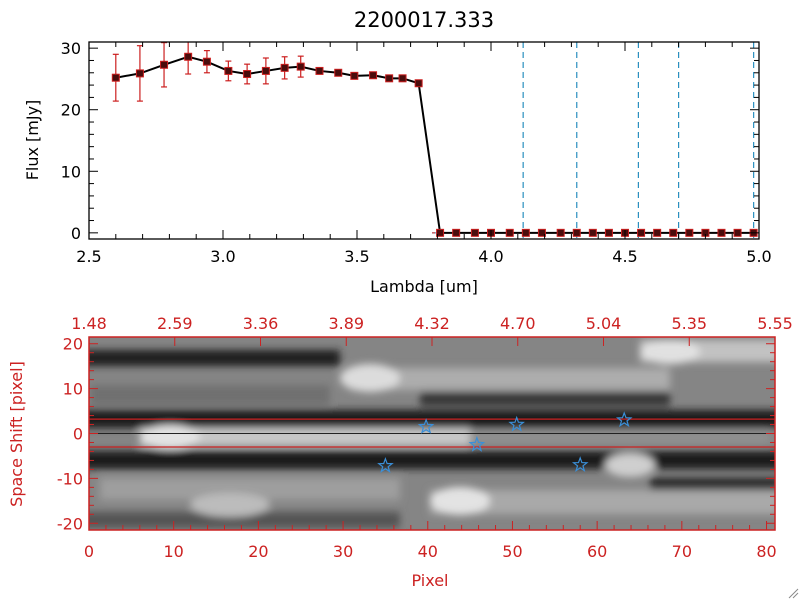 The width and height of the screenshot is (800, 600). I want to click on x-tick-label: 3.0, so click(222, 256).